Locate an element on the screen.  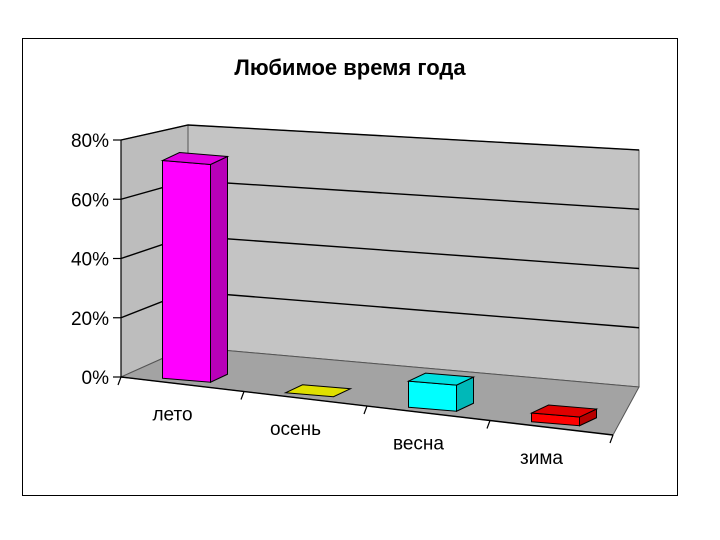
x-tick-label: осень is located at coordinates (295, 429).